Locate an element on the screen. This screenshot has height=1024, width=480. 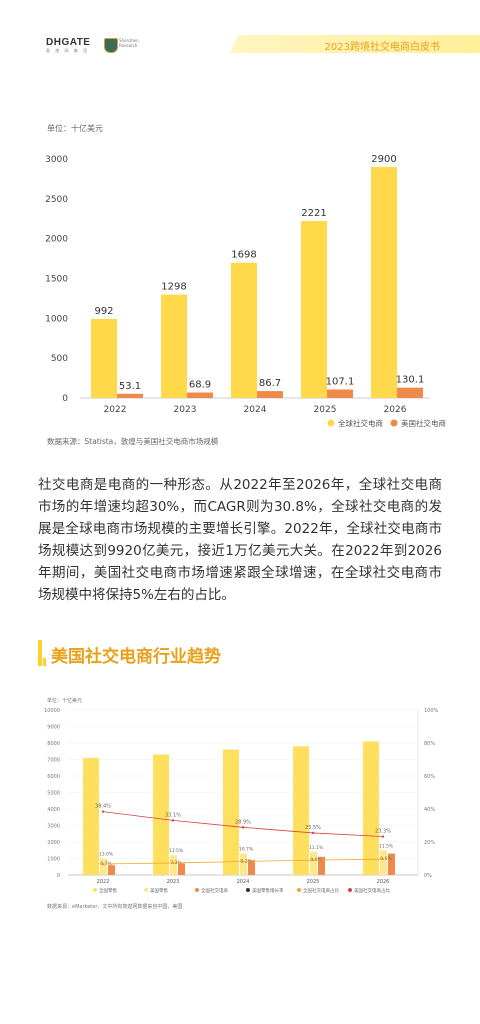
legend-label: 美国零售增长率 is located at coordinates (268, 890).